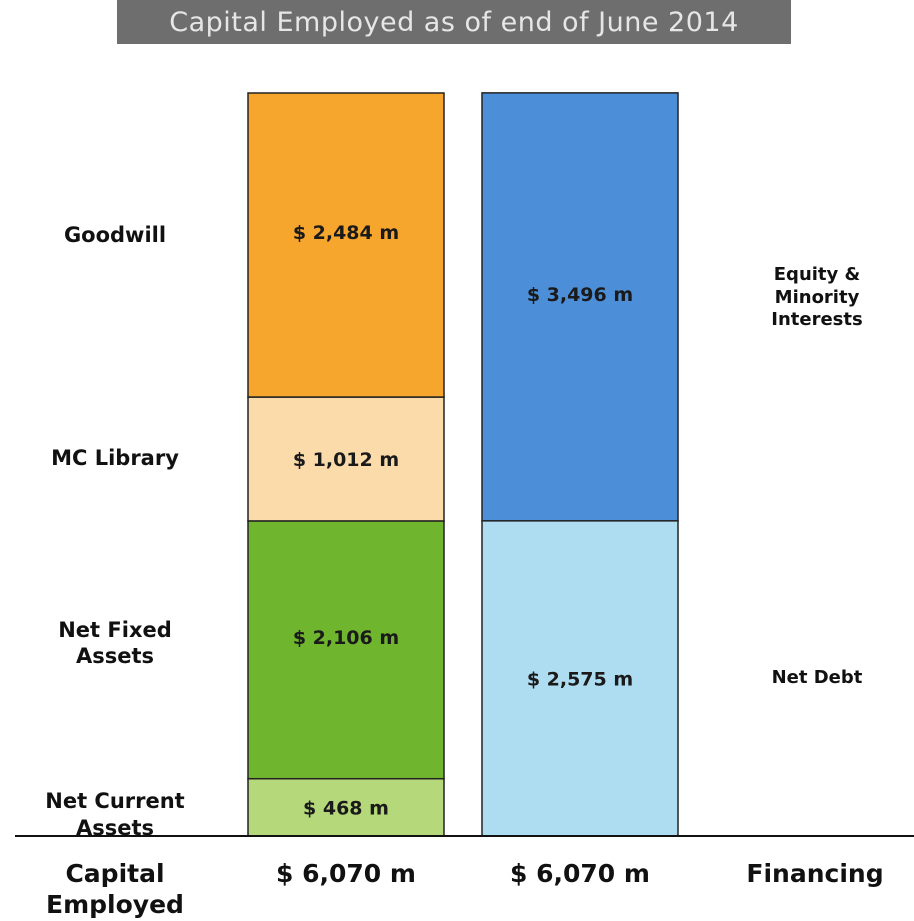 The height and width of the screenshot is (921, 914). I want to click on category-label-line: Net Fixed, so click(115, 629).